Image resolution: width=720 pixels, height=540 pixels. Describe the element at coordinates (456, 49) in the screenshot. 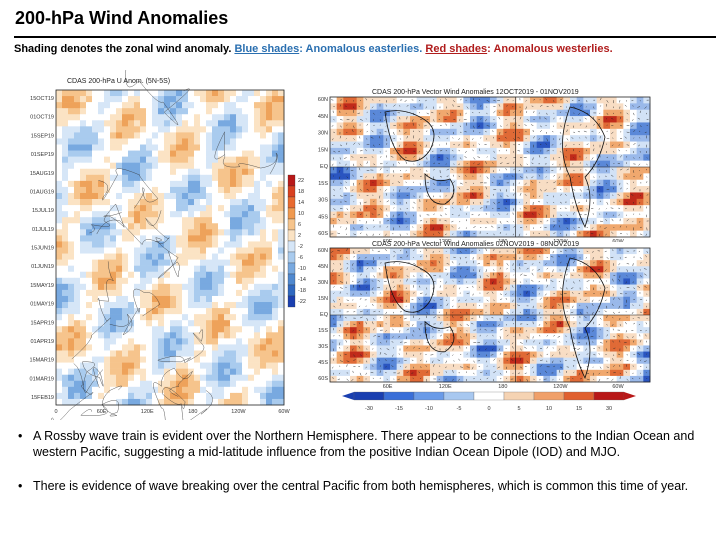

I see `red-shades-link: Red shades` at that location.